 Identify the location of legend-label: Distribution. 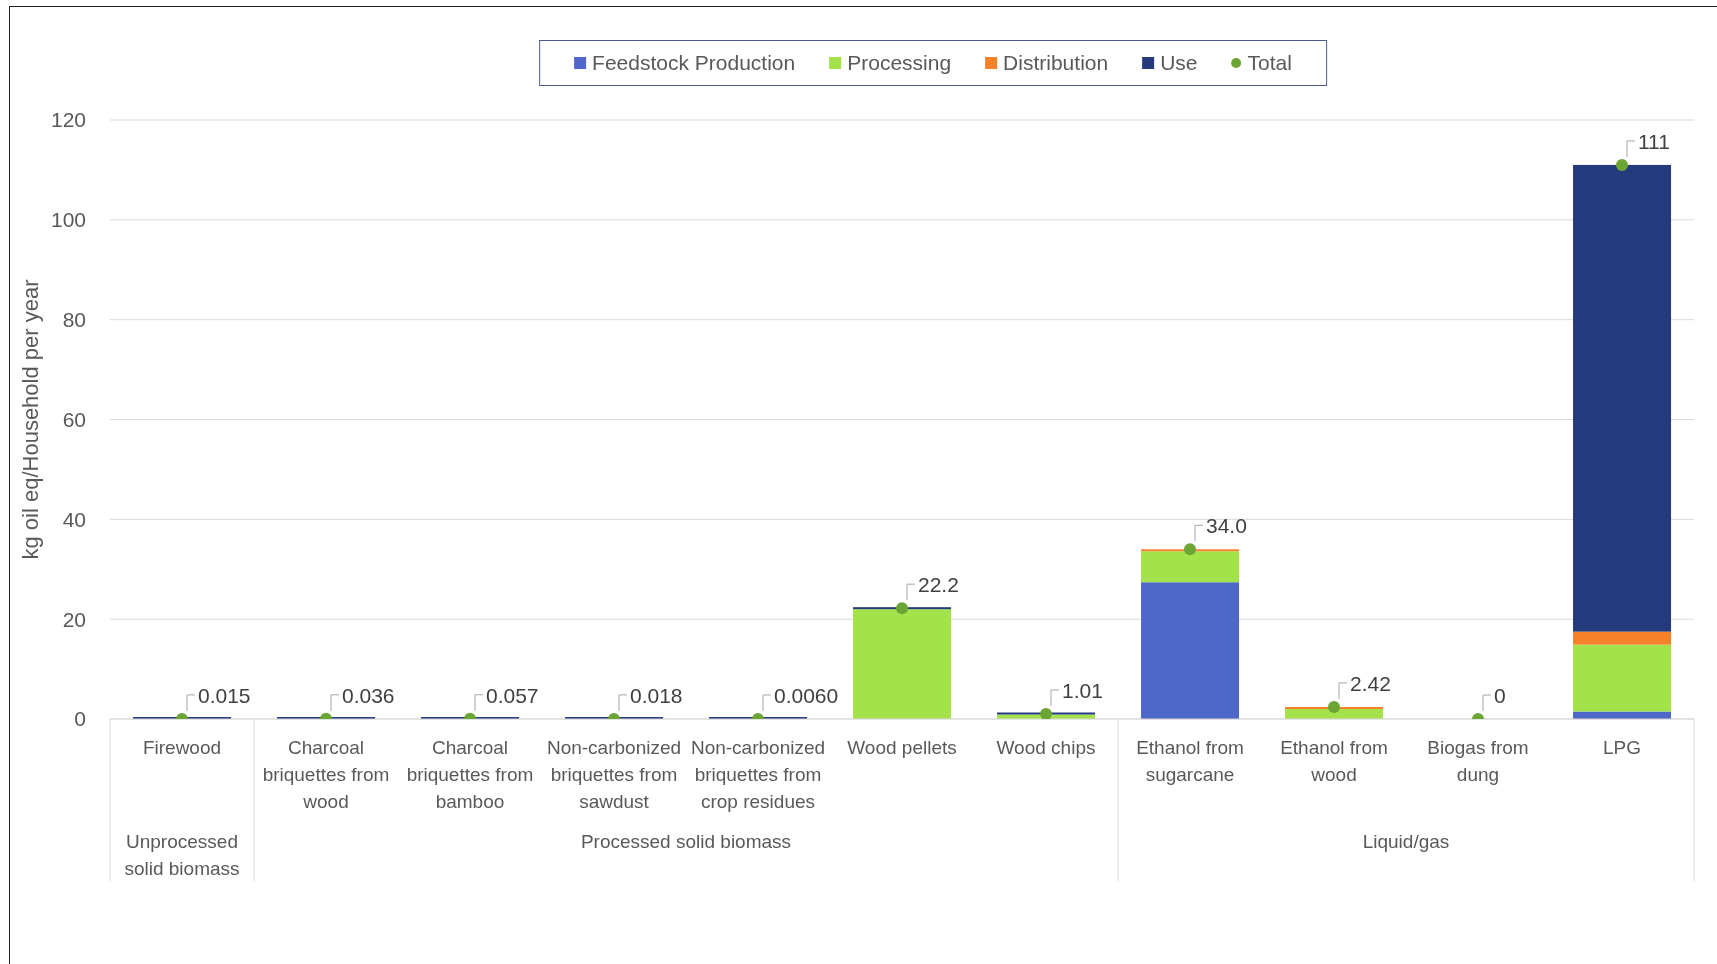
(1056, 63).